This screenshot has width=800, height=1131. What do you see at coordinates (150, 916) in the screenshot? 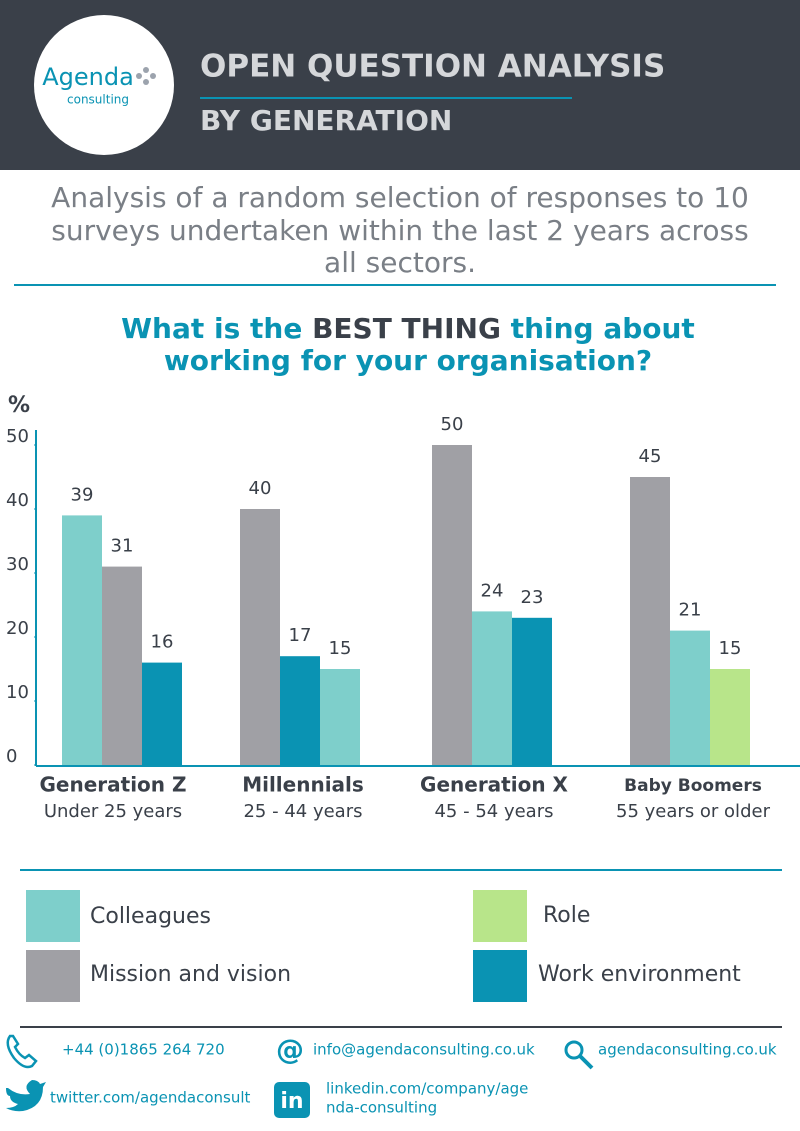
I see `legend-label: Colleagues` at bounding box center [150, 916].